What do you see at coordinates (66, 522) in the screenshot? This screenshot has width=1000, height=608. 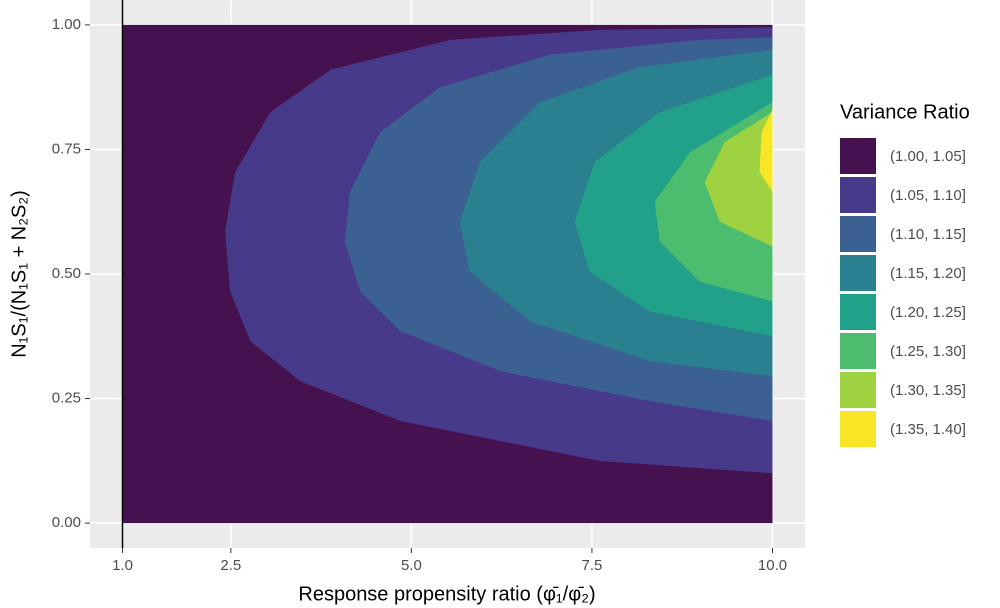 I see `y-tick-label: 0.00` at bounding box center [66, 522].